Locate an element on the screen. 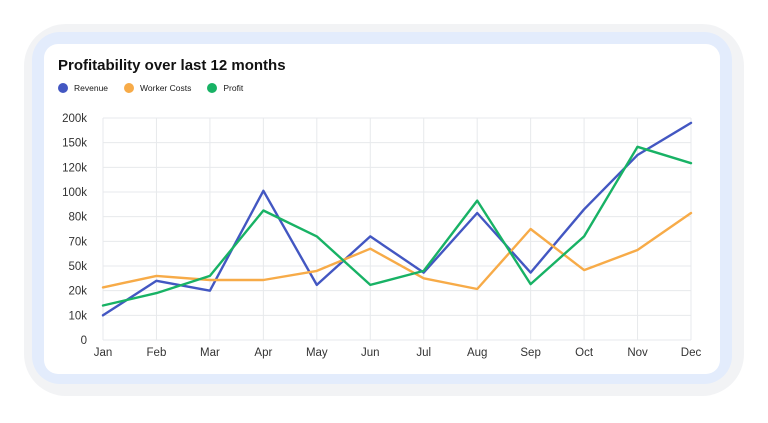  x-tick-label: Apr is located at coordinates (263, 353).